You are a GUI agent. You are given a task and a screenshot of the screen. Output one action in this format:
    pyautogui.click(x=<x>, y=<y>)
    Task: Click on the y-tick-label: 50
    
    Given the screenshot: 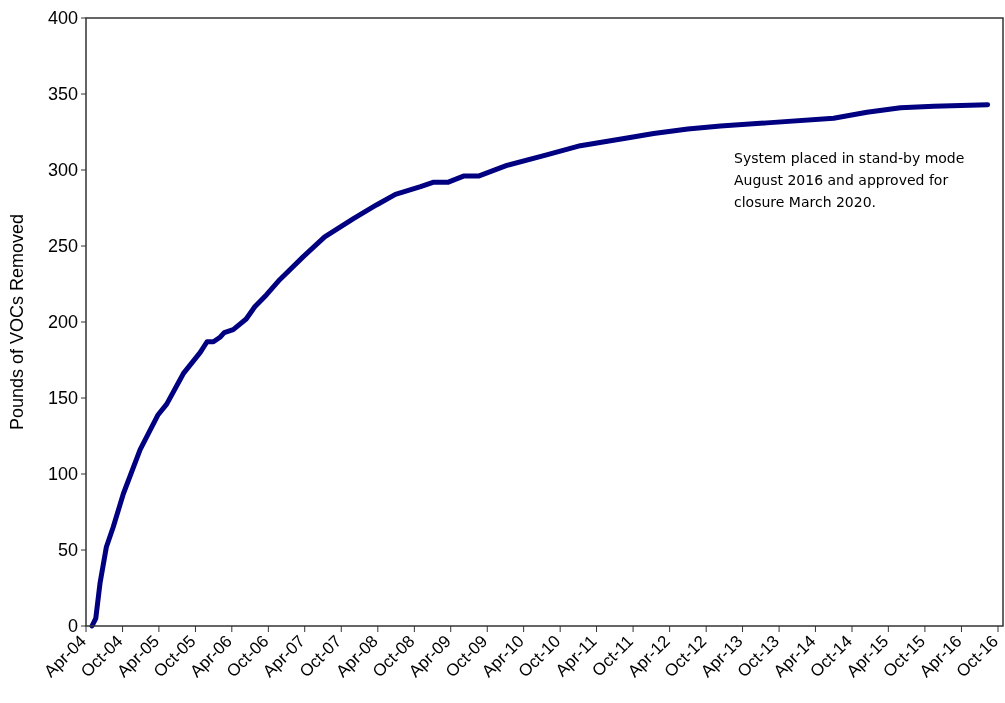 What is the action you would take?
    pyautogui.click(x=67, y=550)
    